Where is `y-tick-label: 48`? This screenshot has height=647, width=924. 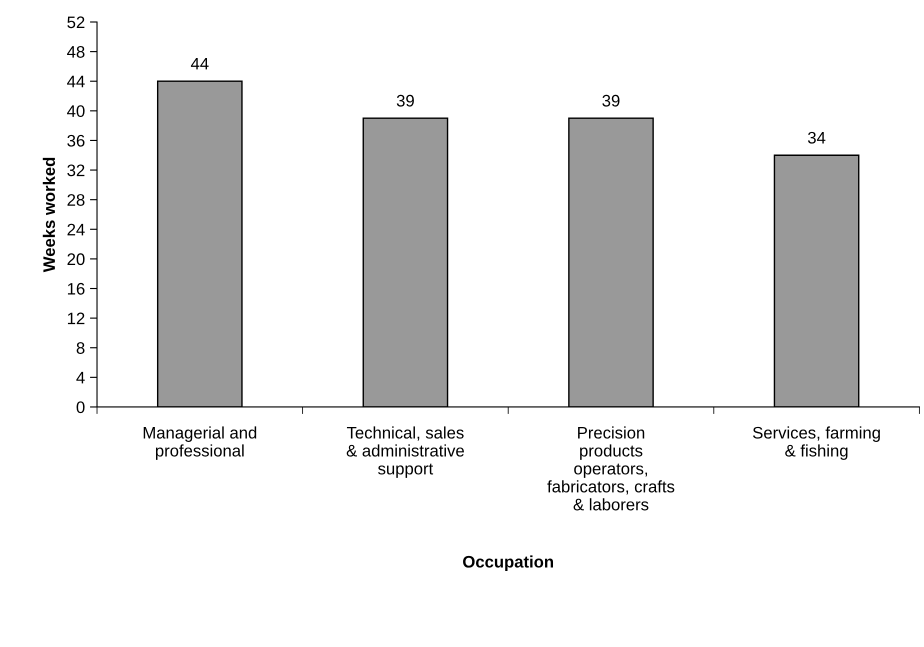
y-tick-label: 48 is located at coordinates (75, 52).